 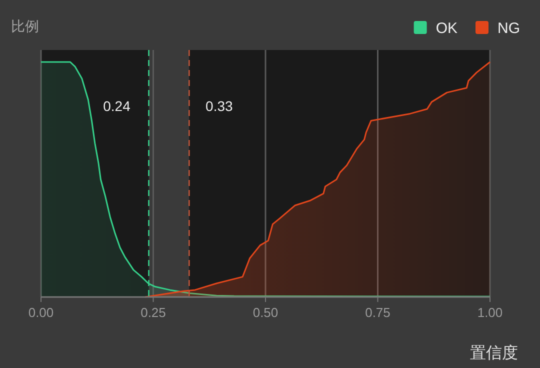 I want to click on legend-label: OK, so click(x=447, y=28).